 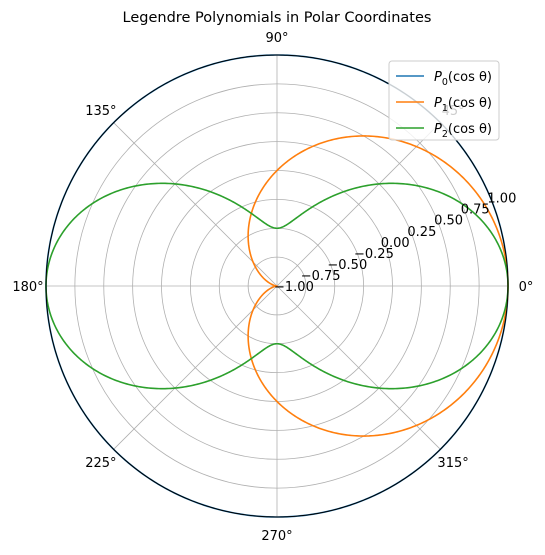 What do you see at coordinates (276, 536) in the screenshot?
I see `angle-tick-label-270: 270°` at bounding box center [276, 536].